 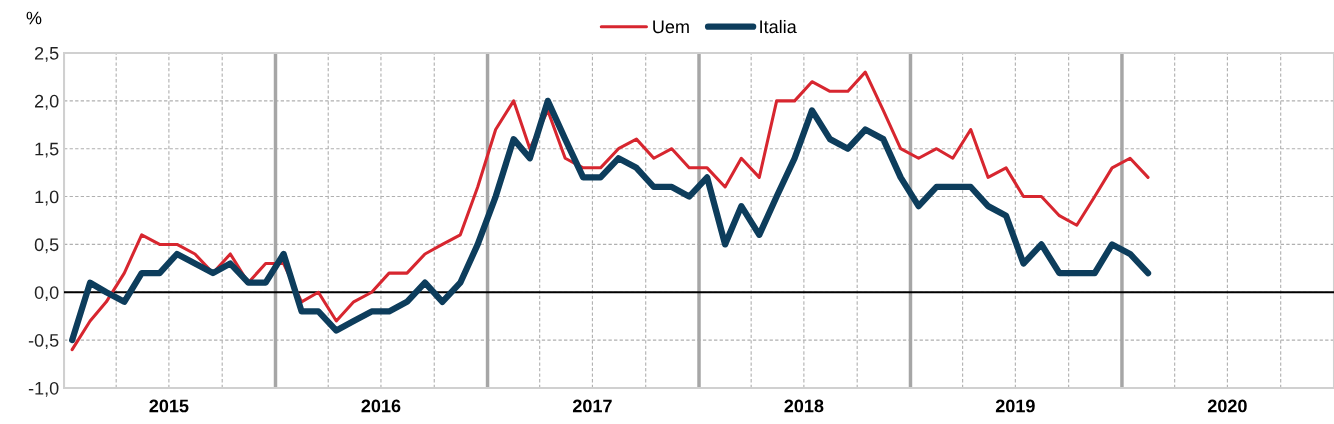 What do you see at coordinates (1227, 406) in the screenshot?
I see `x-tick-label: 2020` at bounding box center [1227, 406].